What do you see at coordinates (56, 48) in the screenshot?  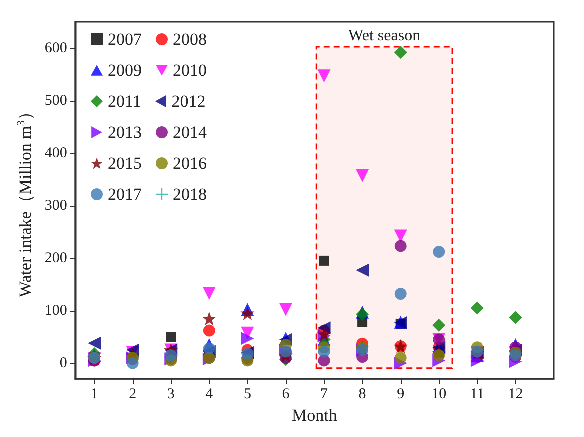 I see `y-tick-label: 600` at bounding box center [56, 48].